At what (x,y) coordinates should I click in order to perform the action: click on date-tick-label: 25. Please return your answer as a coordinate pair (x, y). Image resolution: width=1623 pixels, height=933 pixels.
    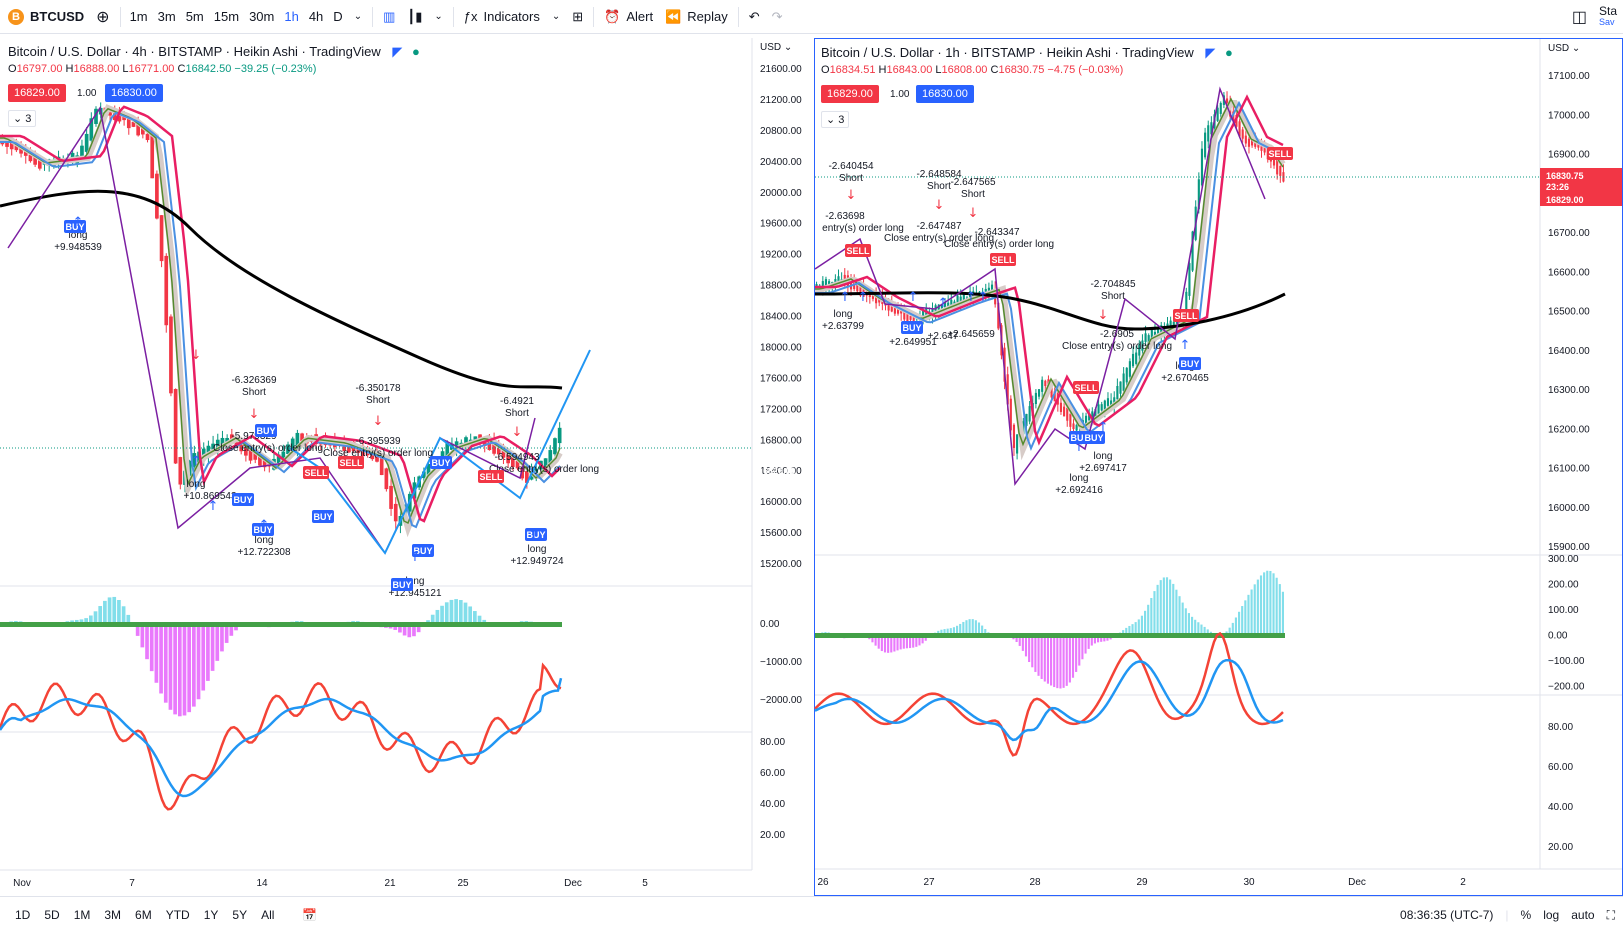
    Looking at the image, I should click on (463, 883).